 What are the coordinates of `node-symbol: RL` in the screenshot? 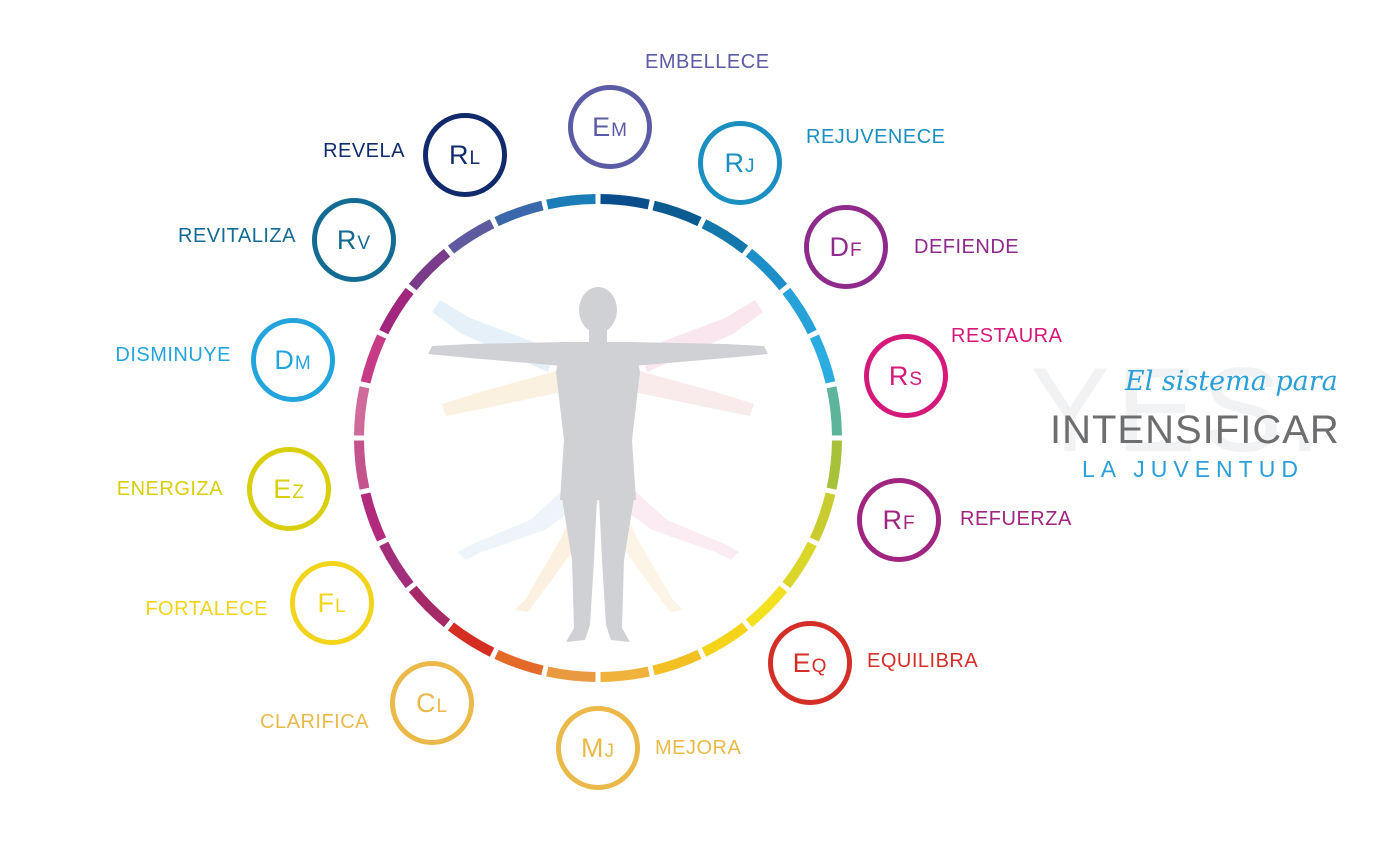 It's located at (465, 154).